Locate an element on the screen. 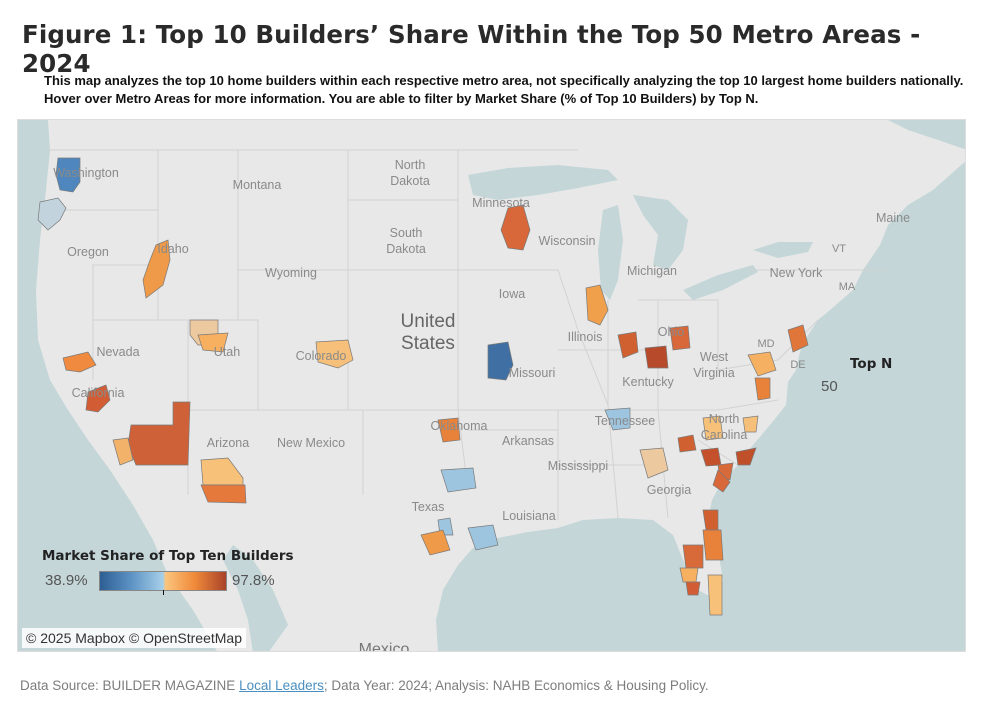 The image size is (982, 720). metro-houston is located at coordinates (483, 537).